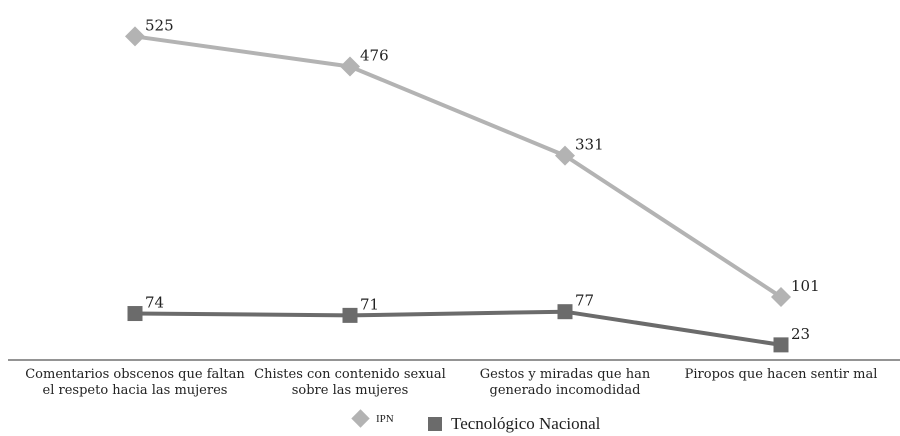 Image resolution: width=900 pixels, height=436 pixels. Describe the element at coordinates (584, 301) in the screenshot. I see `data-label-tecnologico-nacional-2: 77` at that location.